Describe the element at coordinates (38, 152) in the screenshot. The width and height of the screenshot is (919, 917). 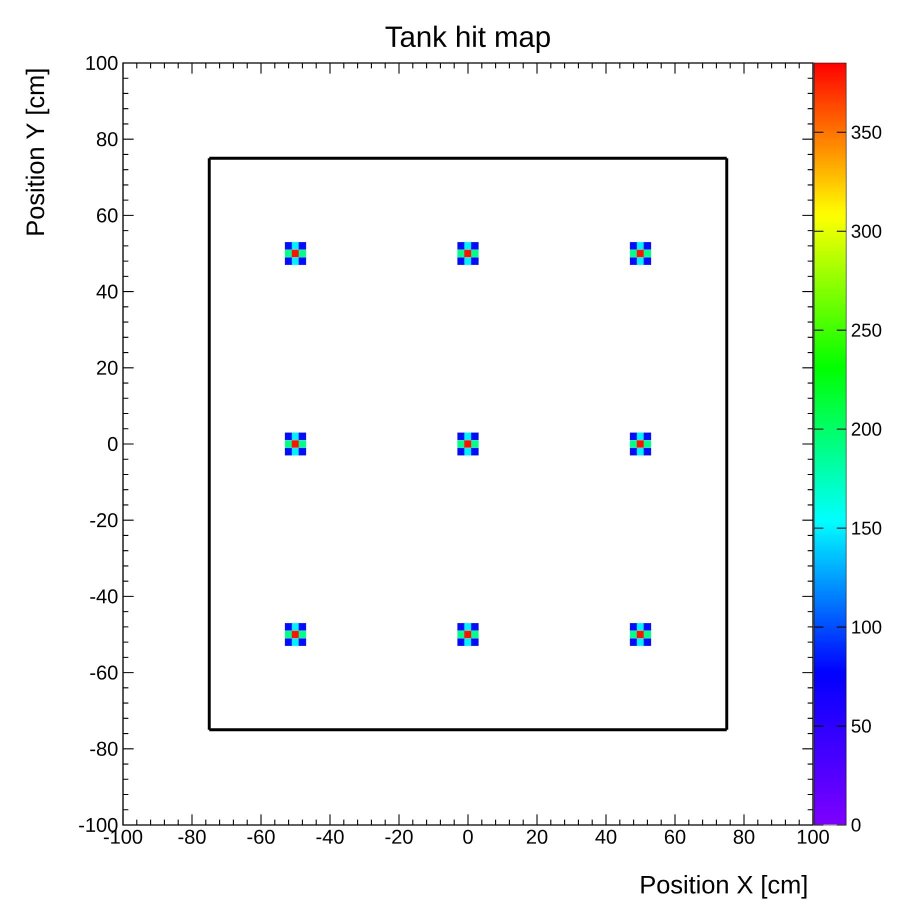
I see `y-axis-title: Position Y [cm]` at that location.